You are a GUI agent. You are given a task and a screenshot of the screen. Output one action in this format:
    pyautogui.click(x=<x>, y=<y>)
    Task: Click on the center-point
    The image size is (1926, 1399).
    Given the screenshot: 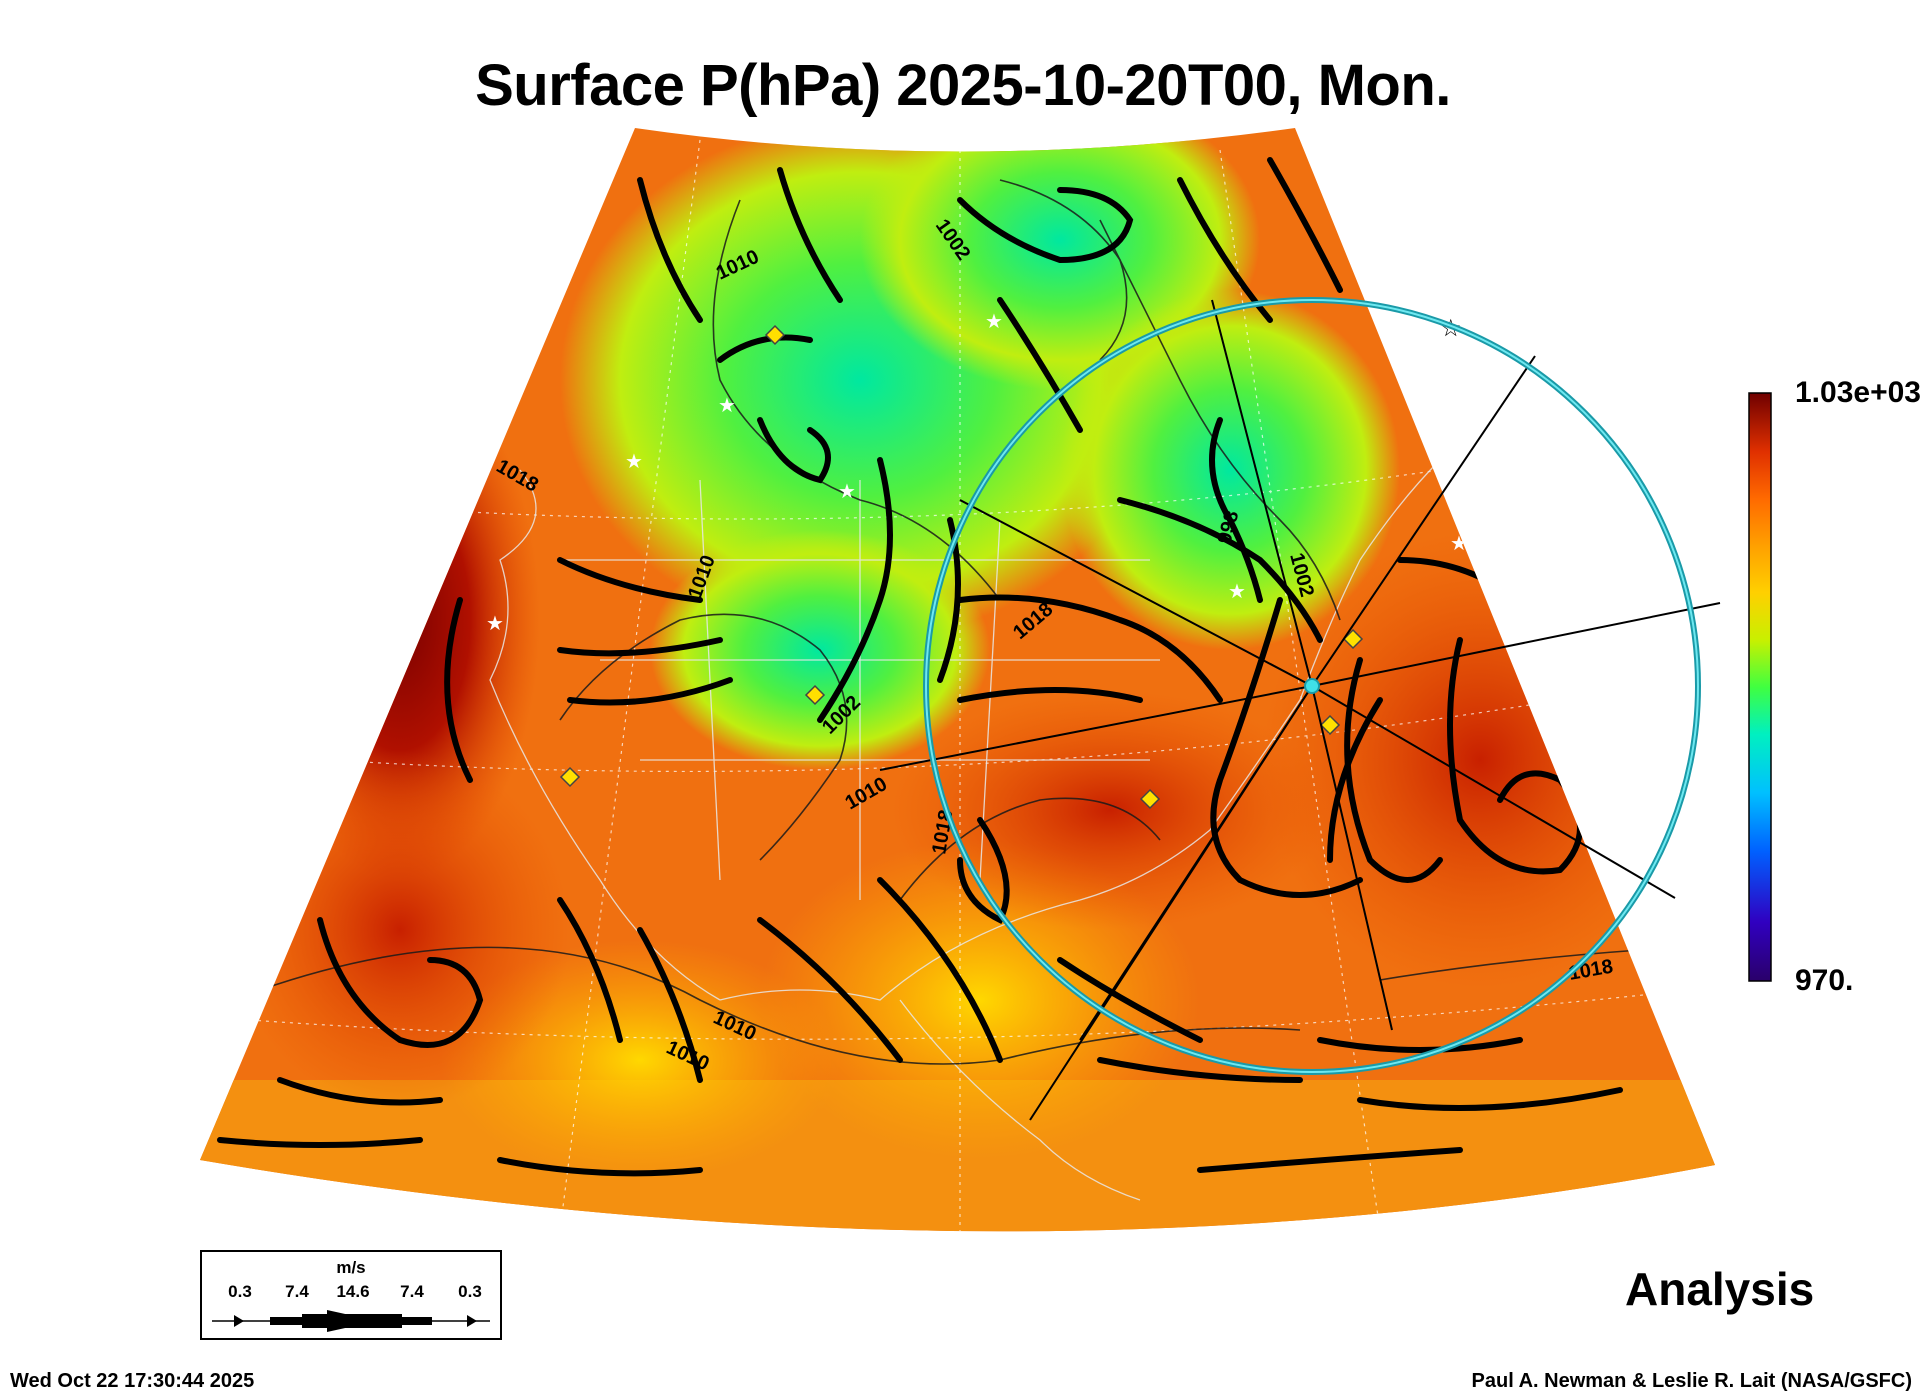 What is the action you would take?
    pyautogui.click(x=1312, y=686)
    